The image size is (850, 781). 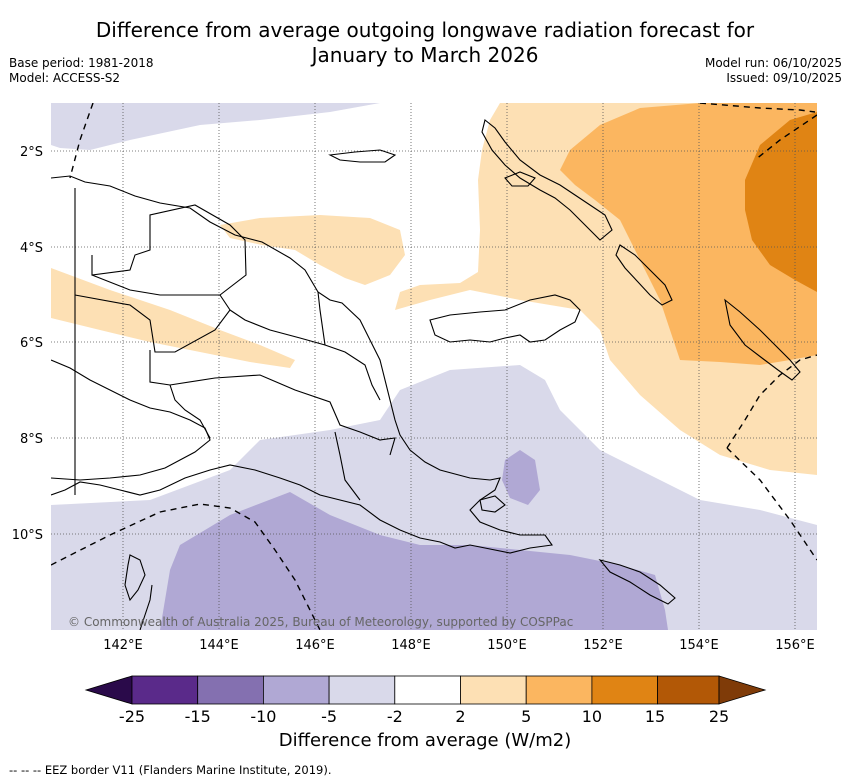 What do you see at coordinates (186, 566) in the screenshot?
I see `eez-border-south` at bounding box center [186, 566].